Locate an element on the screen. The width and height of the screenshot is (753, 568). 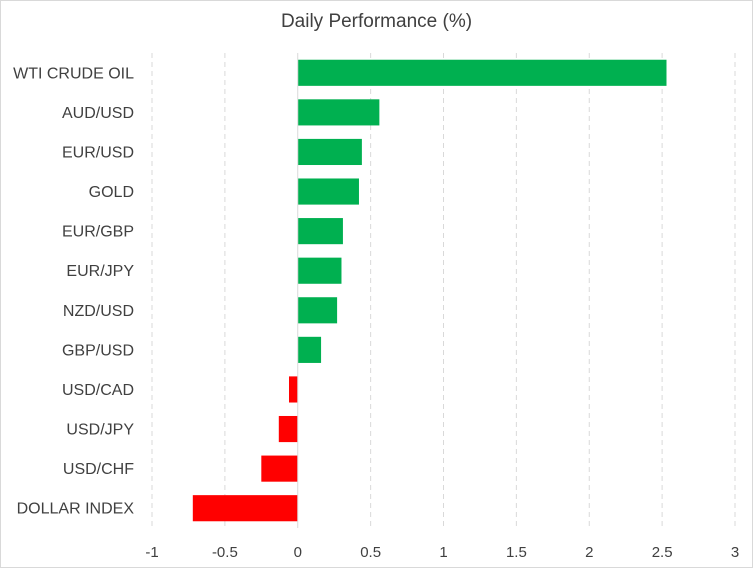
category-label: GBP/USD is located at coordinates (98, 350).